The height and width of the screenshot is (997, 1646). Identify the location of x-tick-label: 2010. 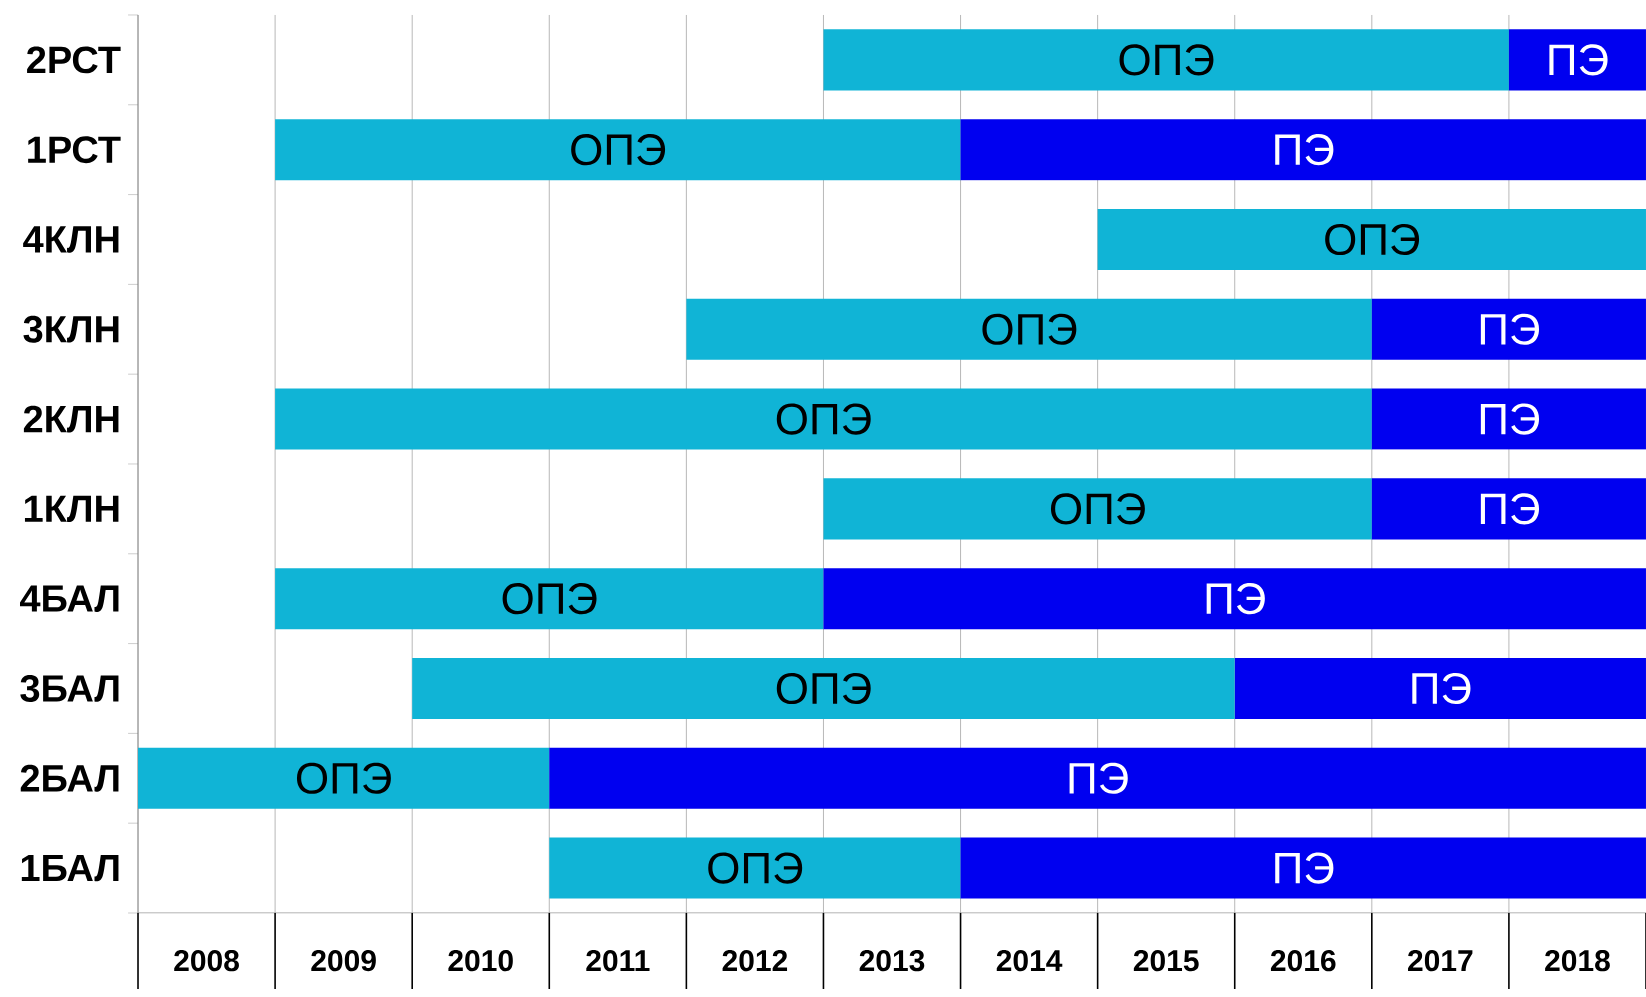
(480, 961).